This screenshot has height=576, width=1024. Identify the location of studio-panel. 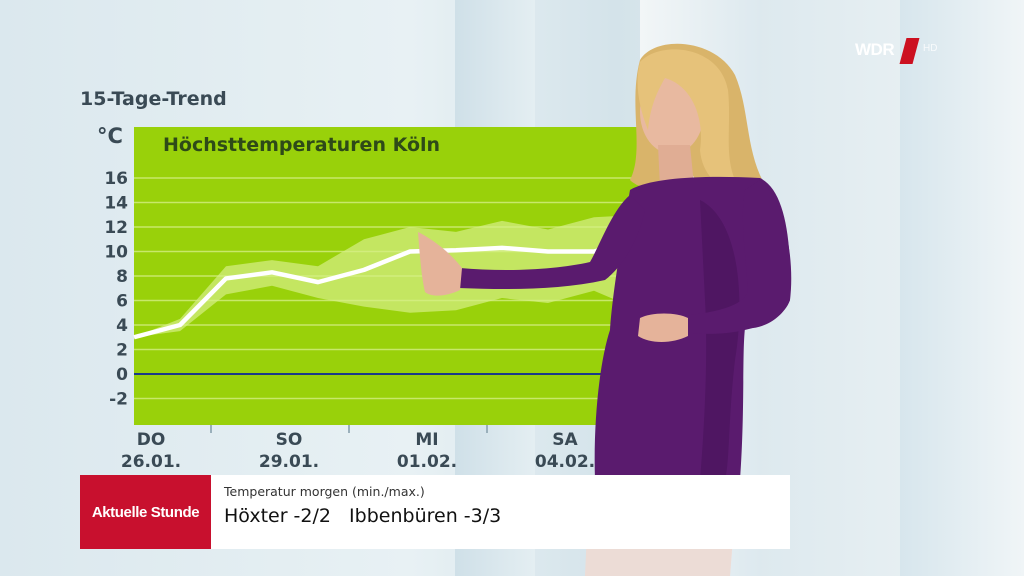
(962, 288).